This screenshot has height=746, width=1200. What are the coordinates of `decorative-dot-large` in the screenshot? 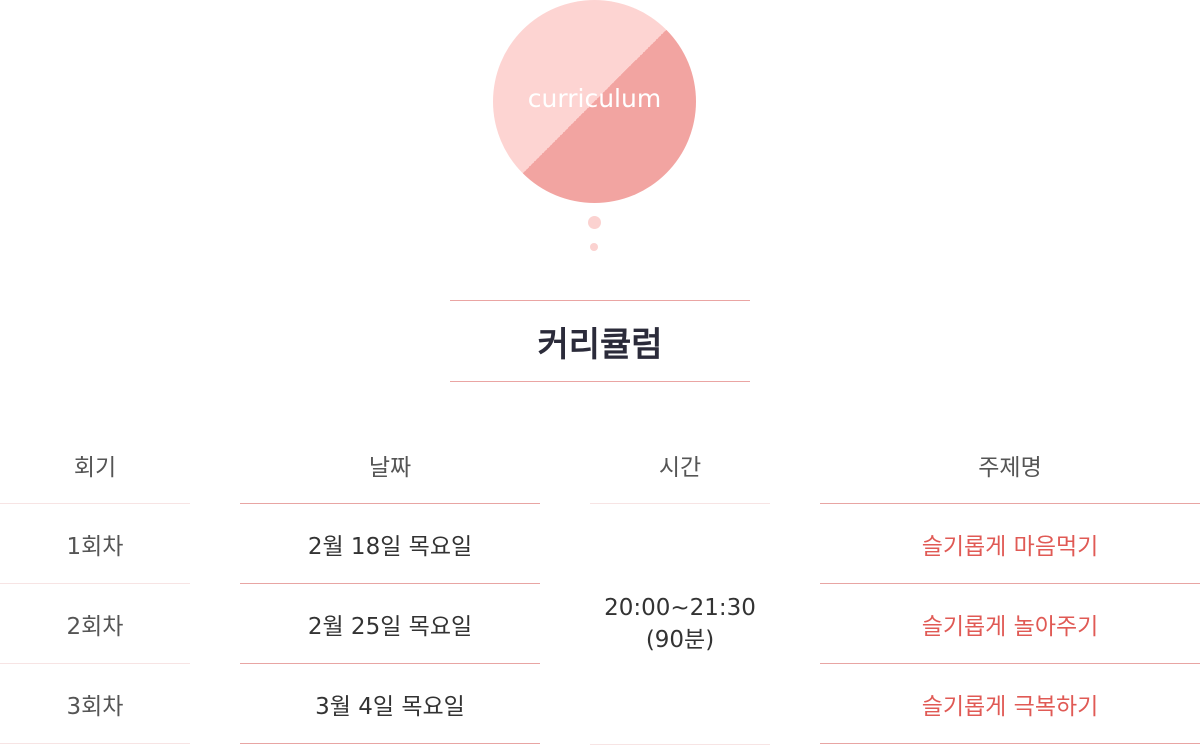 It's located at (594, 222).